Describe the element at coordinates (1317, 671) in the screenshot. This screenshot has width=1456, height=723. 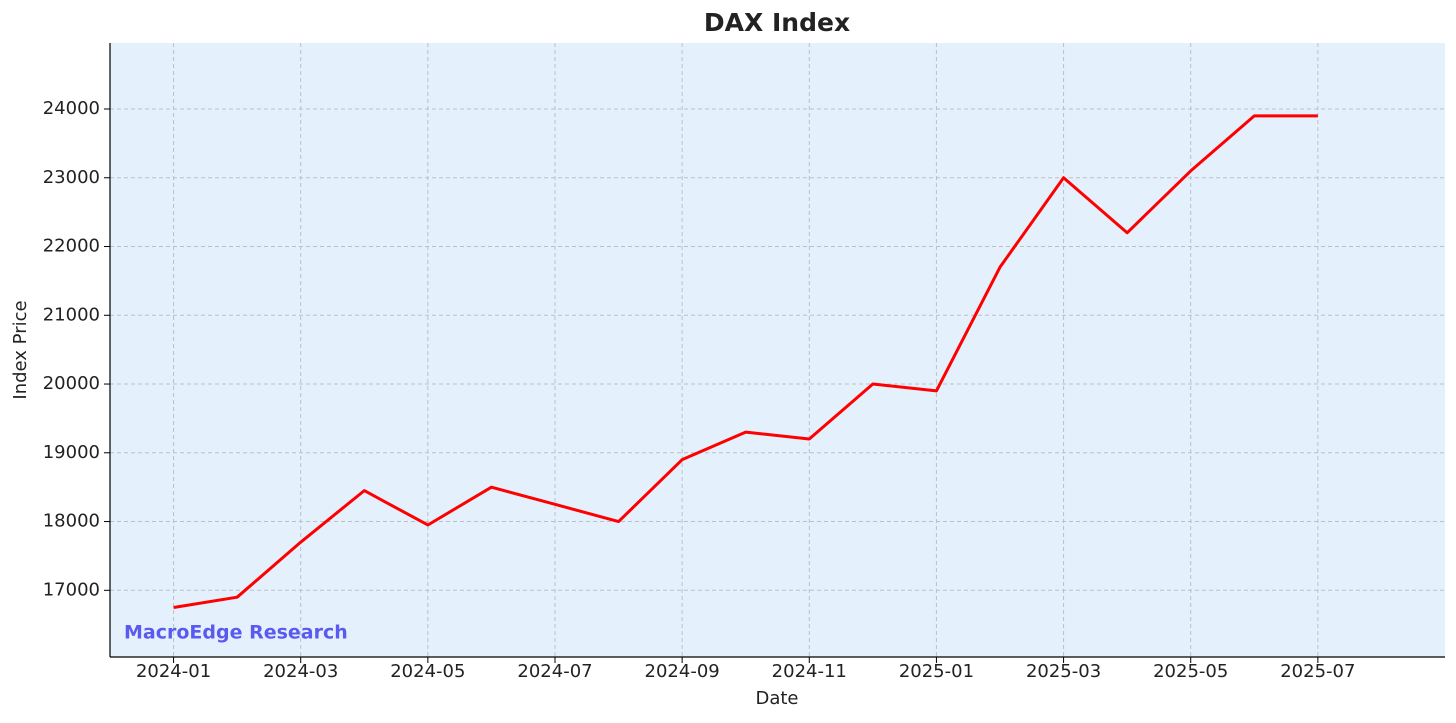
I see `x-tick-label: 2025-07` at that location.